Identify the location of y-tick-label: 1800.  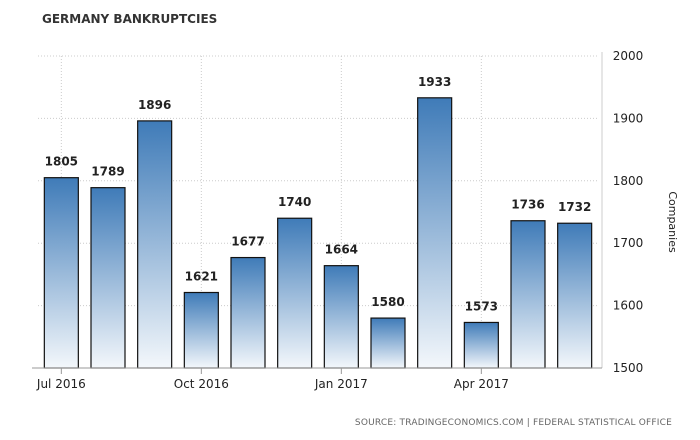
(628, 181).